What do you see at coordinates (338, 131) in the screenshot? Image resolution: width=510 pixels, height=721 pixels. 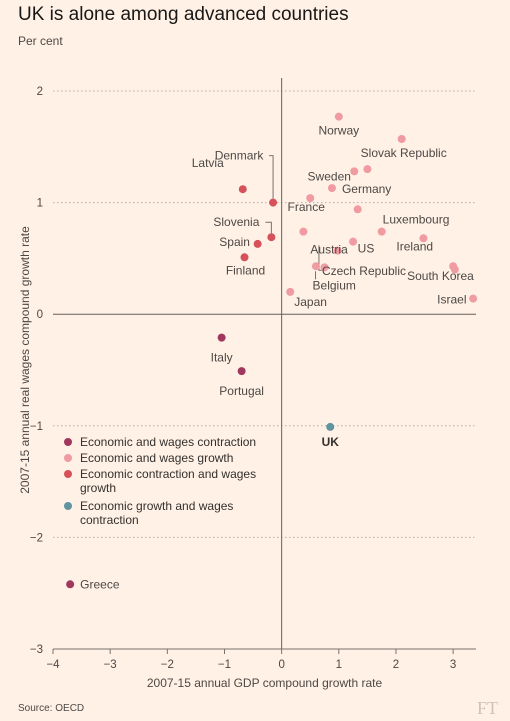 I see `point-label: Norway` at bounding box center [338, 131].